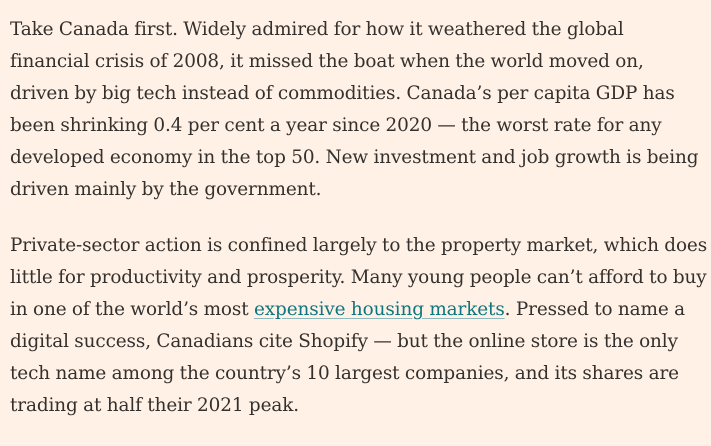 This screenshot has width=711, height=446. Describe the element at coordinates (379, 309) in the screenshot. I see `expensive-housing-markets-link: expensive housing markets` at that location.